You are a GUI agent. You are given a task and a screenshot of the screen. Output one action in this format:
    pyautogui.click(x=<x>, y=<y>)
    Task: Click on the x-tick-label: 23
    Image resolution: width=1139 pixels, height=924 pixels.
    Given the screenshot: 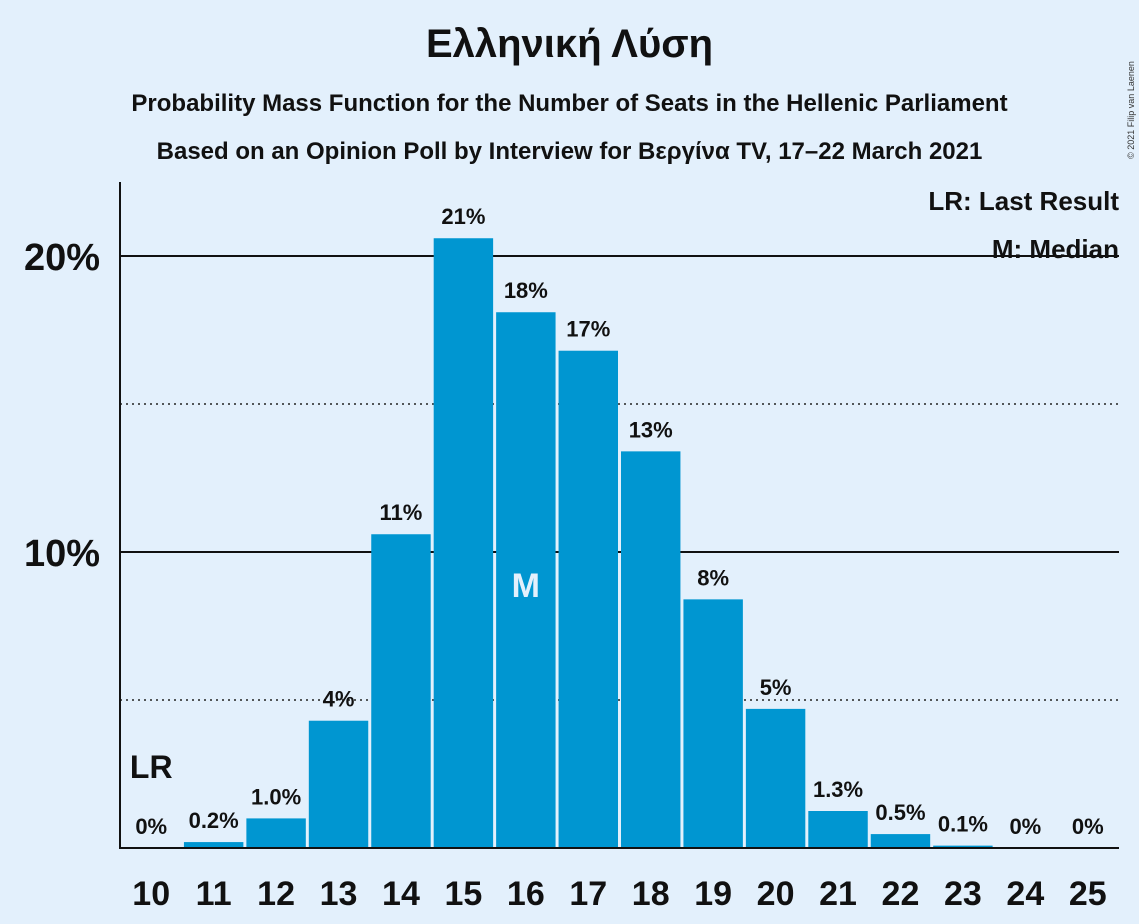 What is the action you would take?
    pyautogui.click(x=963, y=894)
    